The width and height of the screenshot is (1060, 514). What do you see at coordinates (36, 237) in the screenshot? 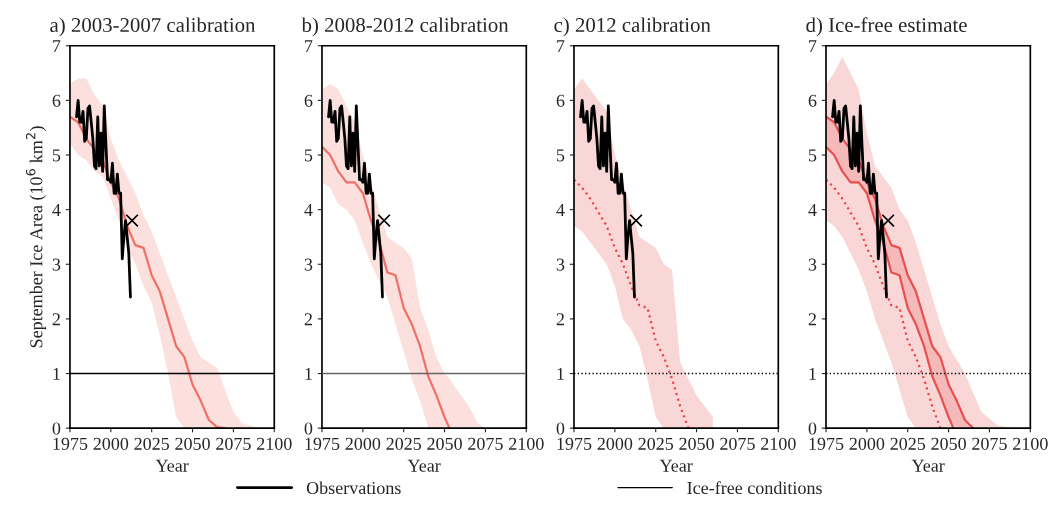
I see `y-axis-title: September Ice Area (10$^{6}$ km$^{2}$)` at bounding box center [36, 237].